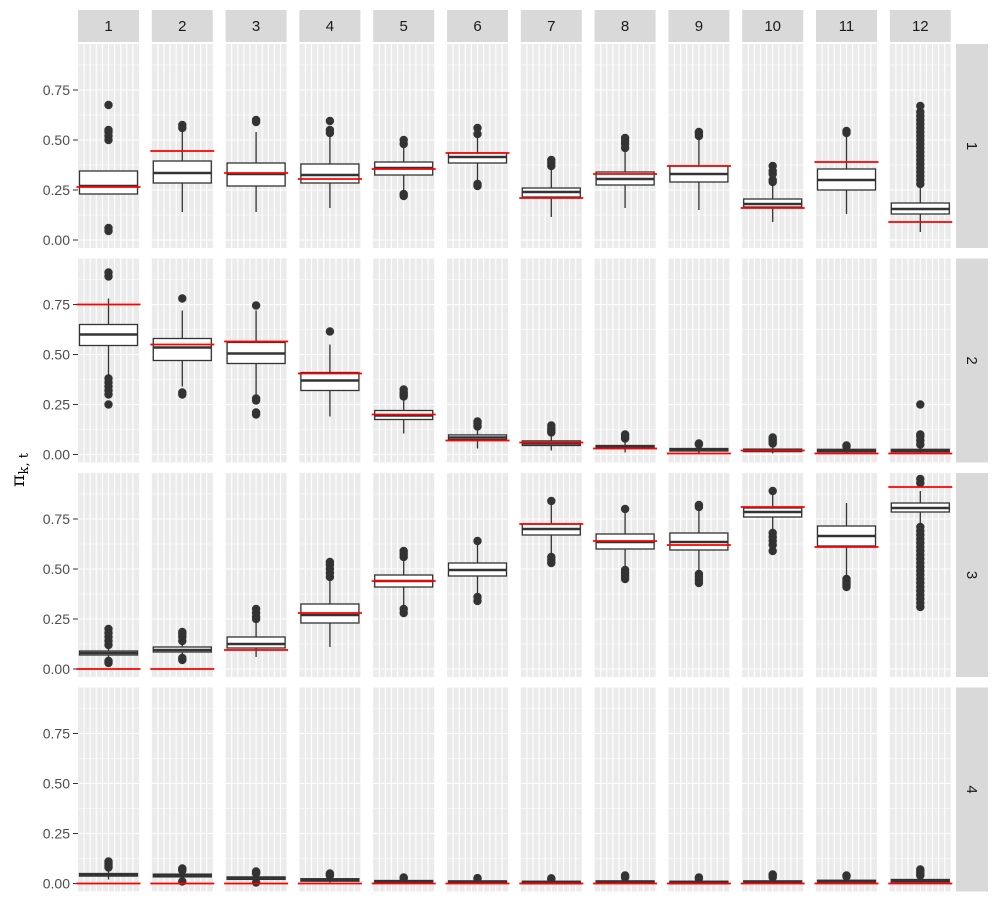  What do you see at coordinates (920, 360) in the screenshot?
I see `panel-row2-col12` at bounding box center [920, 360].